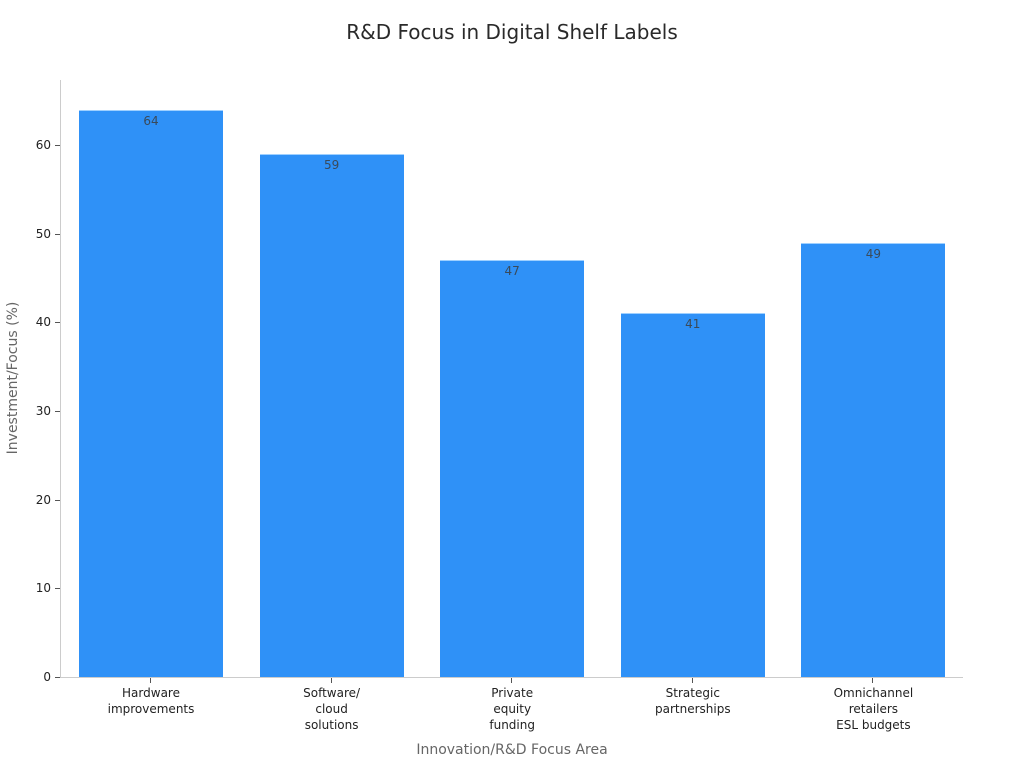  I want to click on y-tick: 40, so click(30, 325).